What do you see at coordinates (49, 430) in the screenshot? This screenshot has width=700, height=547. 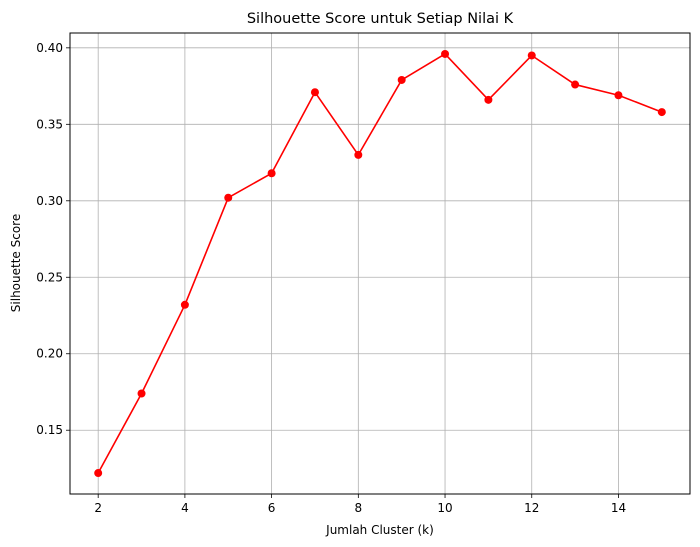 I see `y-tick-label: 0.15` at bounding box center [49, 430].